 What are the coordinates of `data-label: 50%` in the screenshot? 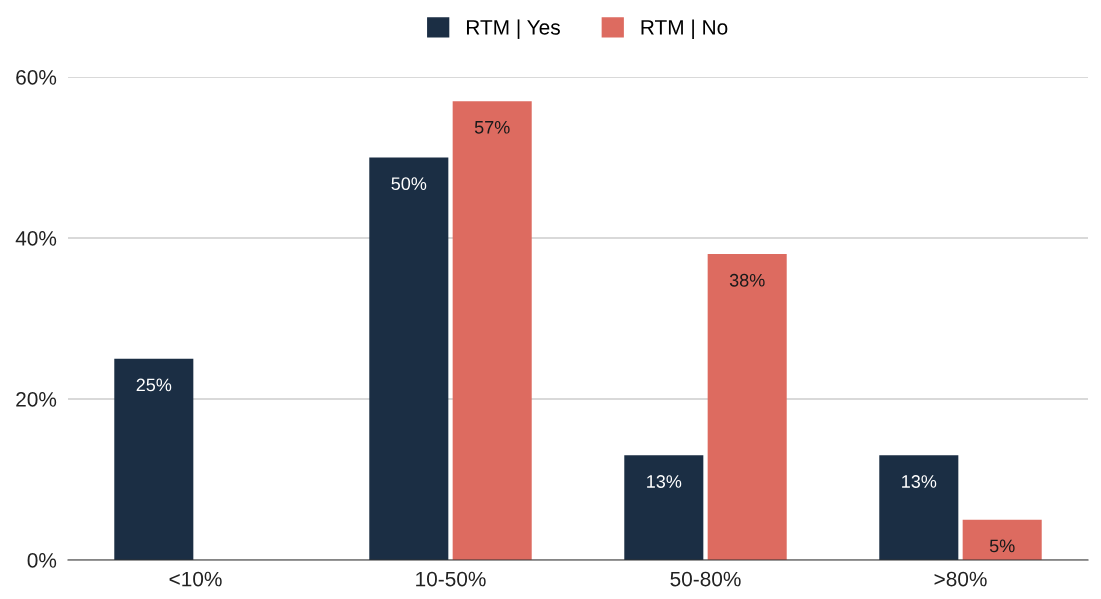 It's located at (409, 184).